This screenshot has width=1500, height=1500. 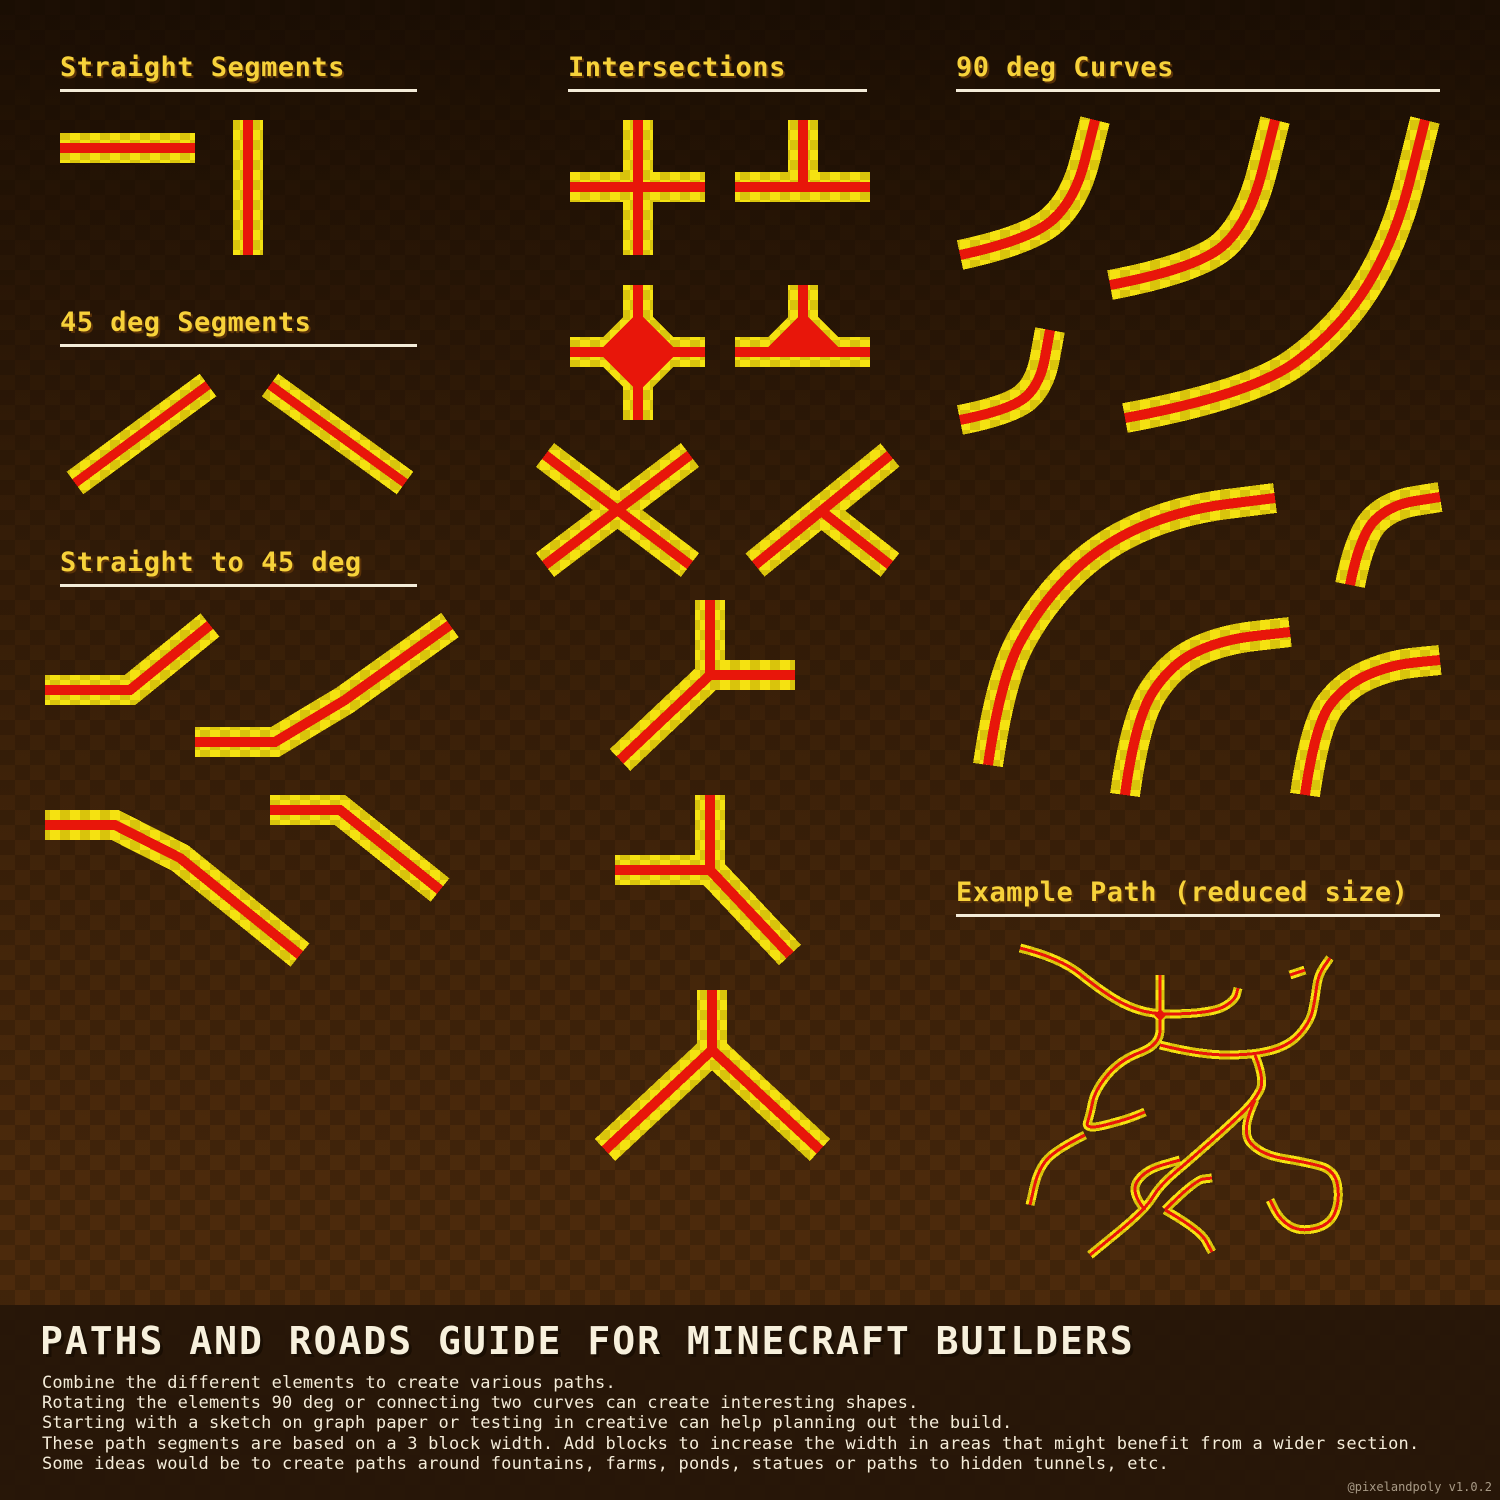 I want to click on straight-to-45-d, so click(x=360, y=848).